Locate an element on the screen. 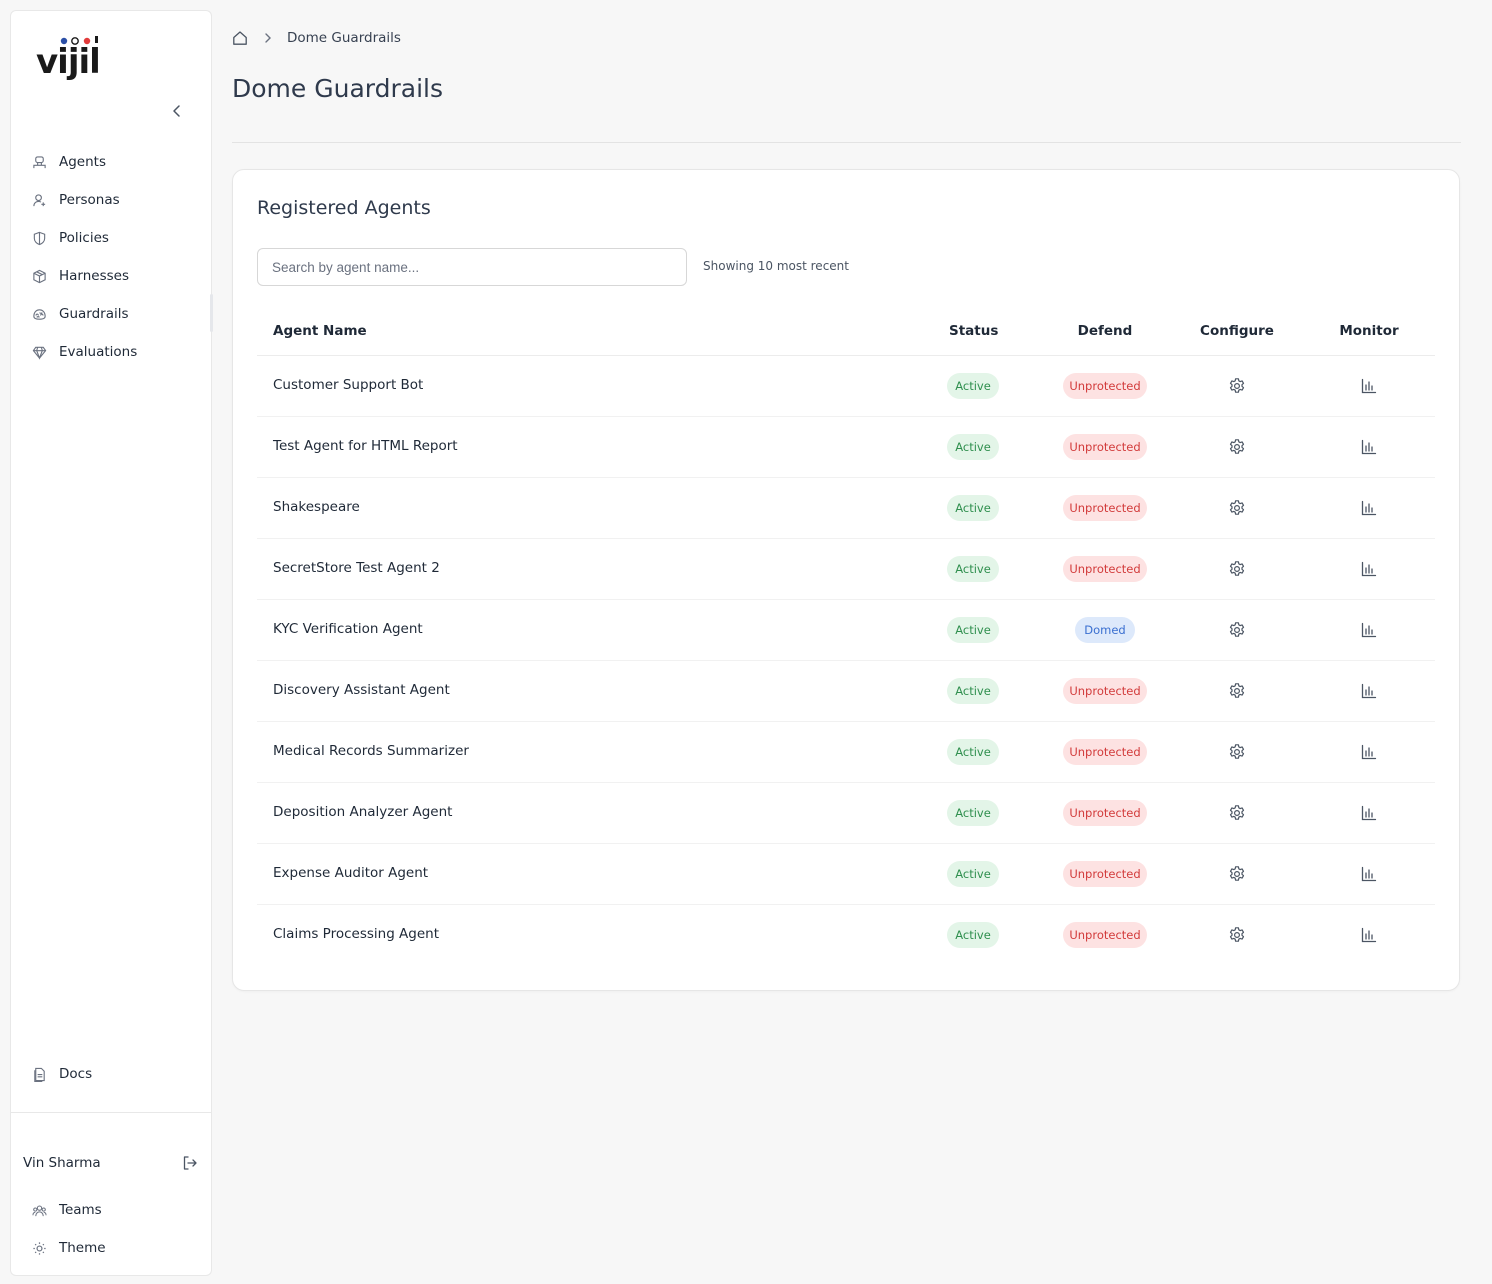  user-row: Vin Sharma is located at coordinates (111, 1163).